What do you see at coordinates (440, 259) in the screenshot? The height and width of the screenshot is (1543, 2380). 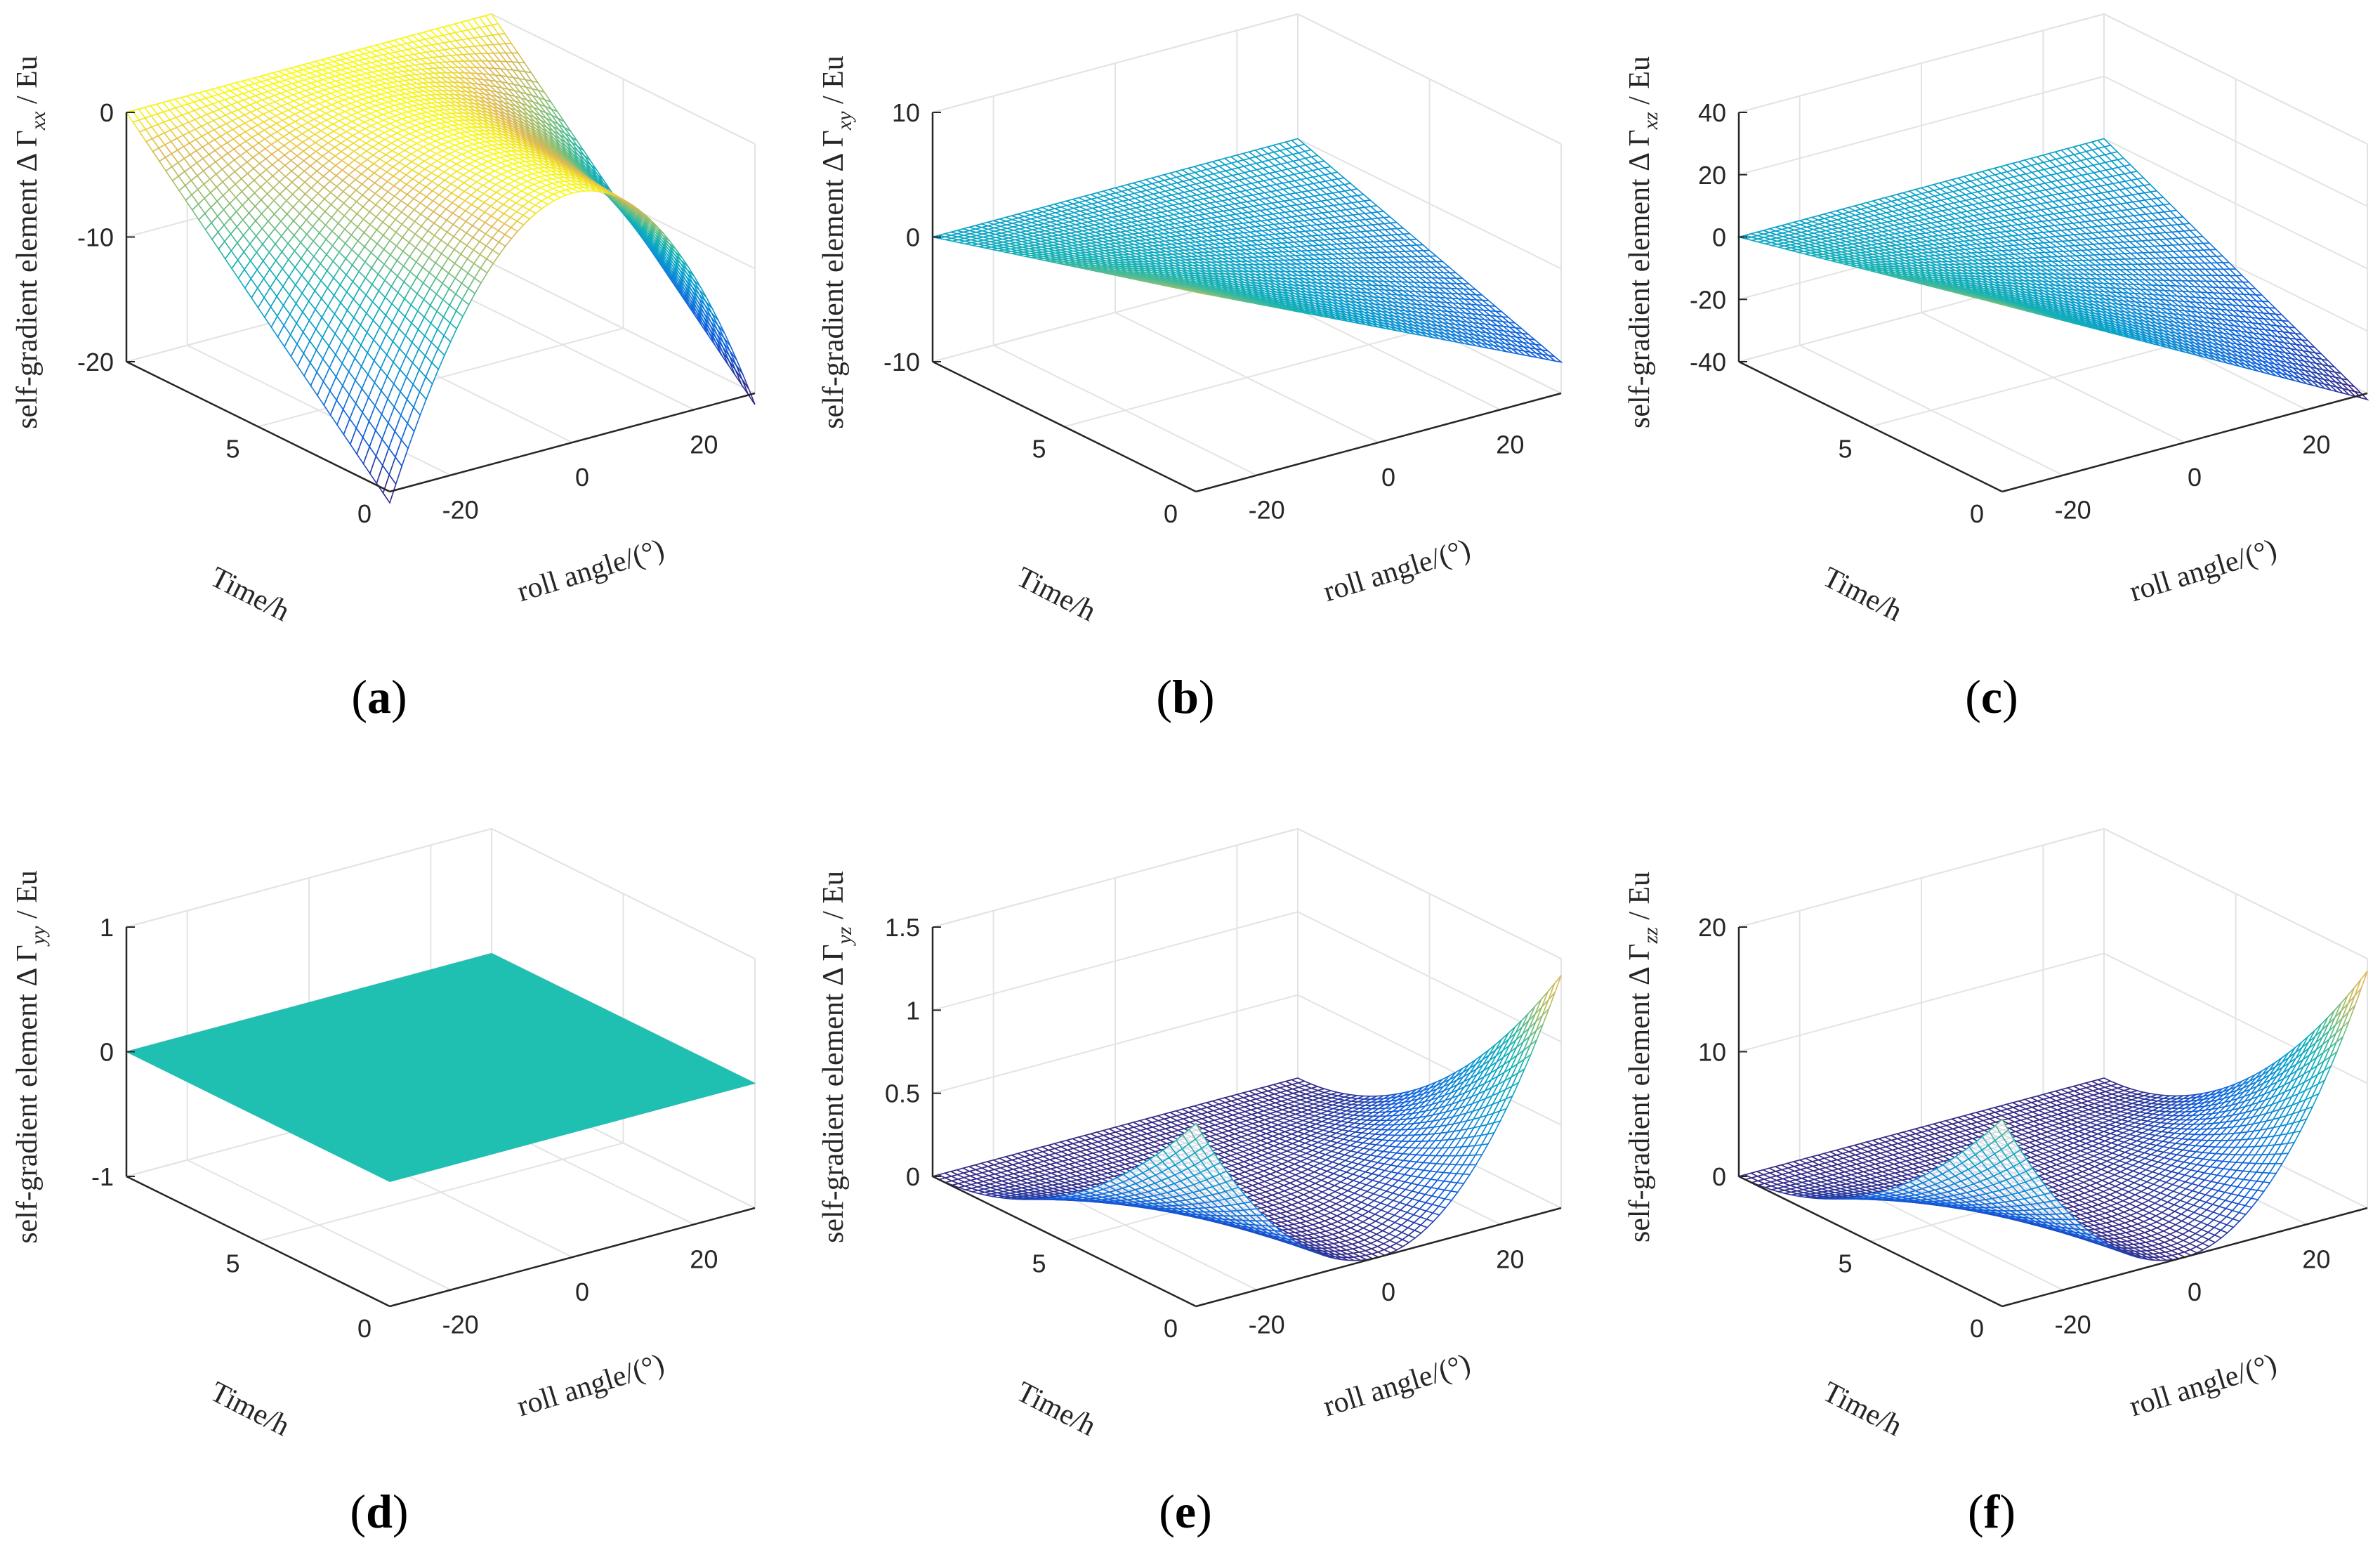 I see `surface-a` at bounding box center [440, 259].